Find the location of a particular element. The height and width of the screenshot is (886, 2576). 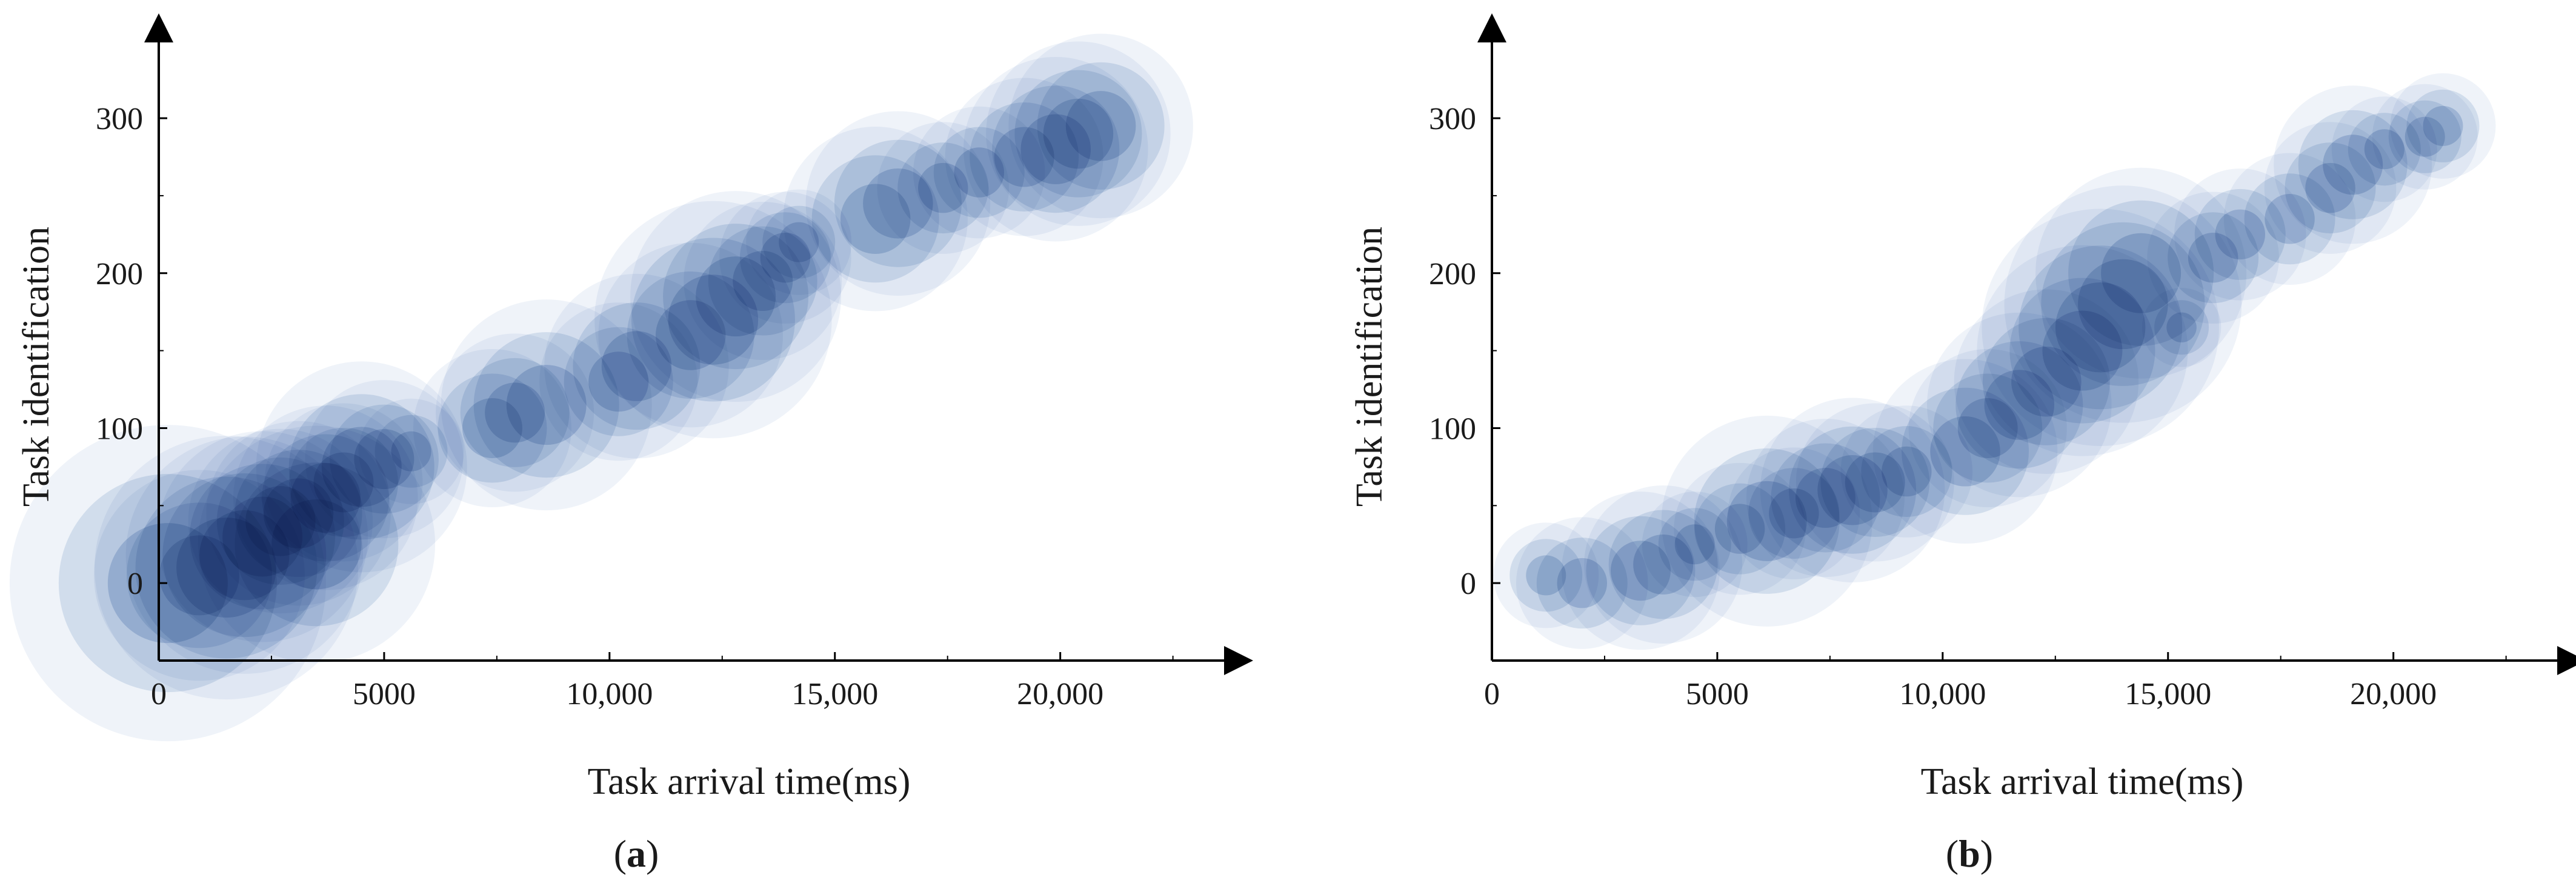

panel-label-letter: b is located at coordinates (1969, 854).